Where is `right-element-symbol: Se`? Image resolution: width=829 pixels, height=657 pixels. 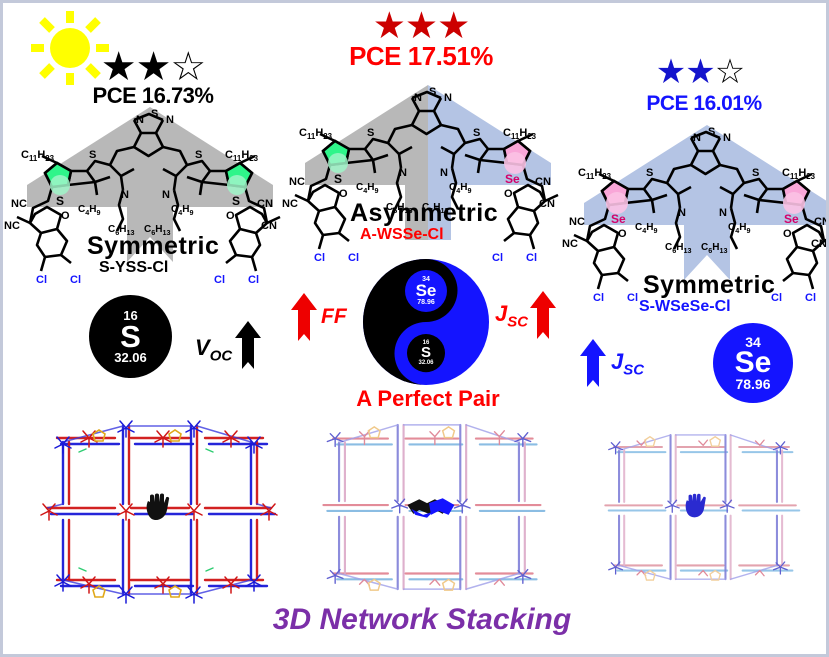 right-element-symbol: Se is located at coordinates (753, 362).